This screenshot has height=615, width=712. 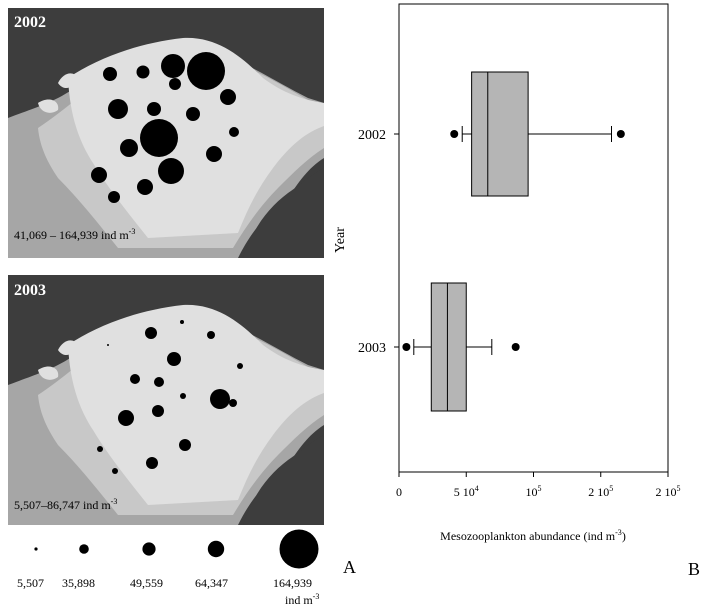 I want to click on box-2002, so click(x=537, y=134).